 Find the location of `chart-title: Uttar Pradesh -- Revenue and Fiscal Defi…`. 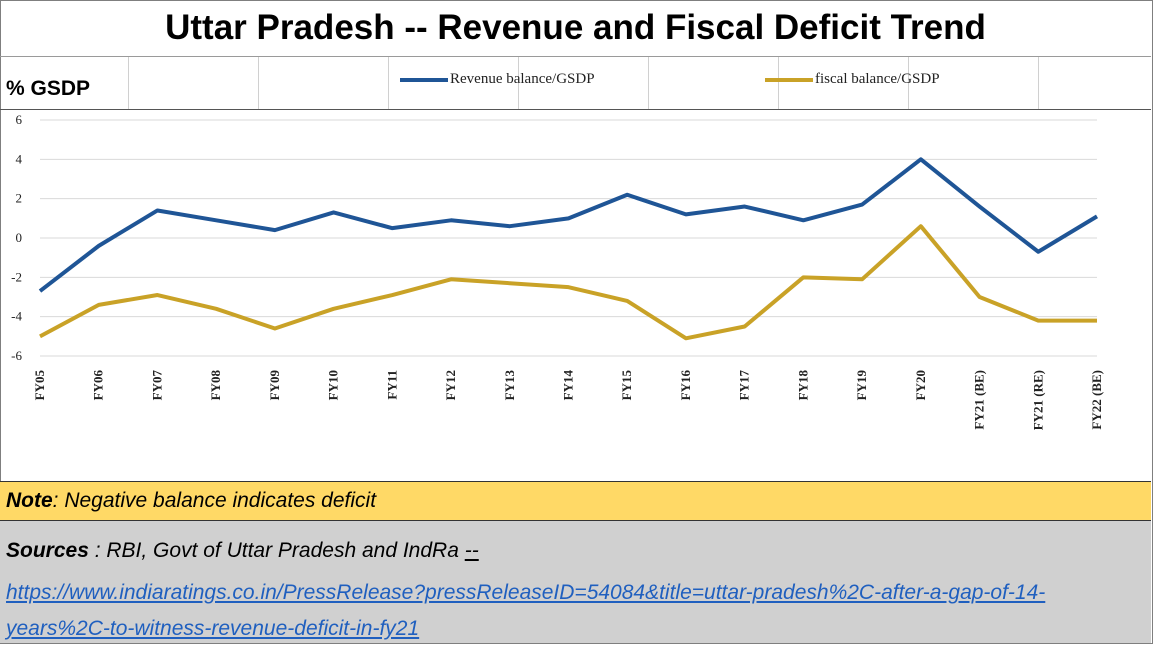

chart-title: Uttar Pradesh -- Revenue and Fiscal Defi… is located at coordinates (575, 28).